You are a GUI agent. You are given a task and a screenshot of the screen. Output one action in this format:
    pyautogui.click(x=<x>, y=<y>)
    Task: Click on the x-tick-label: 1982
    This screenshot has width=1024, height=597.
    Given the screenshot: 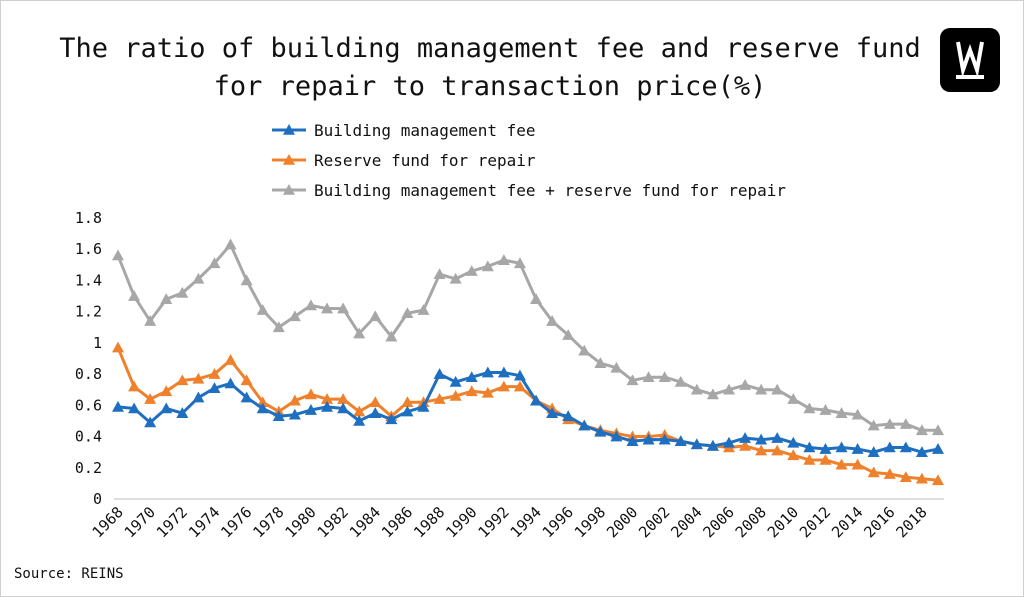 What is the action you would take?
    pyautogui.click(x=333, y=522)
    